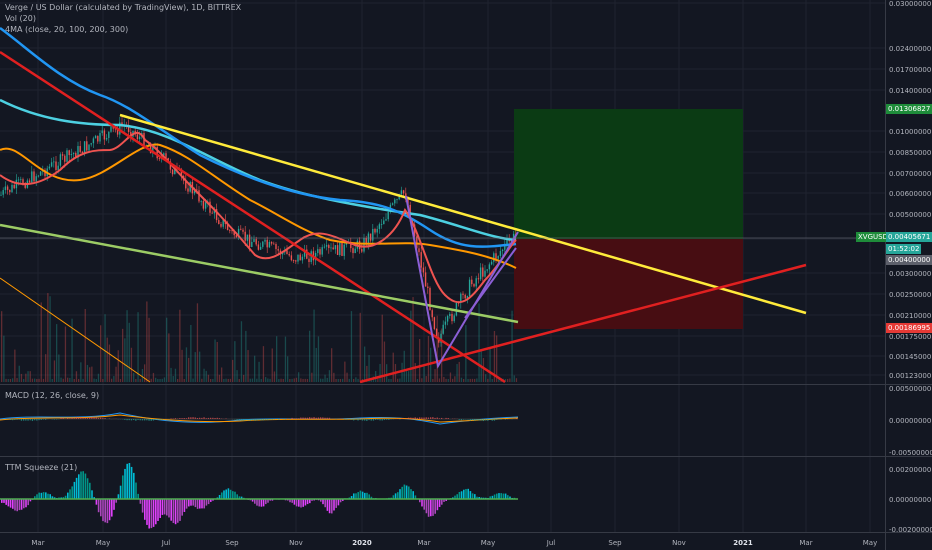 The height and width of the screenshot is (550, 932). I want to click on price-tick-label: 0.02400000, so click(910, 49).